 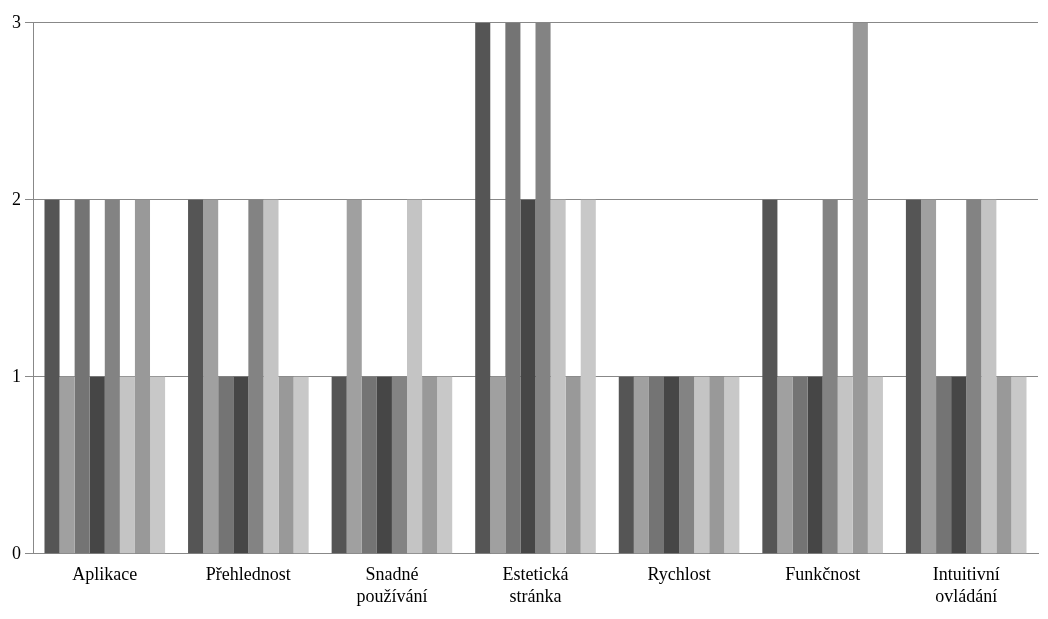 I want to click on y-tick-label: 3, so click(x=16, y=21).